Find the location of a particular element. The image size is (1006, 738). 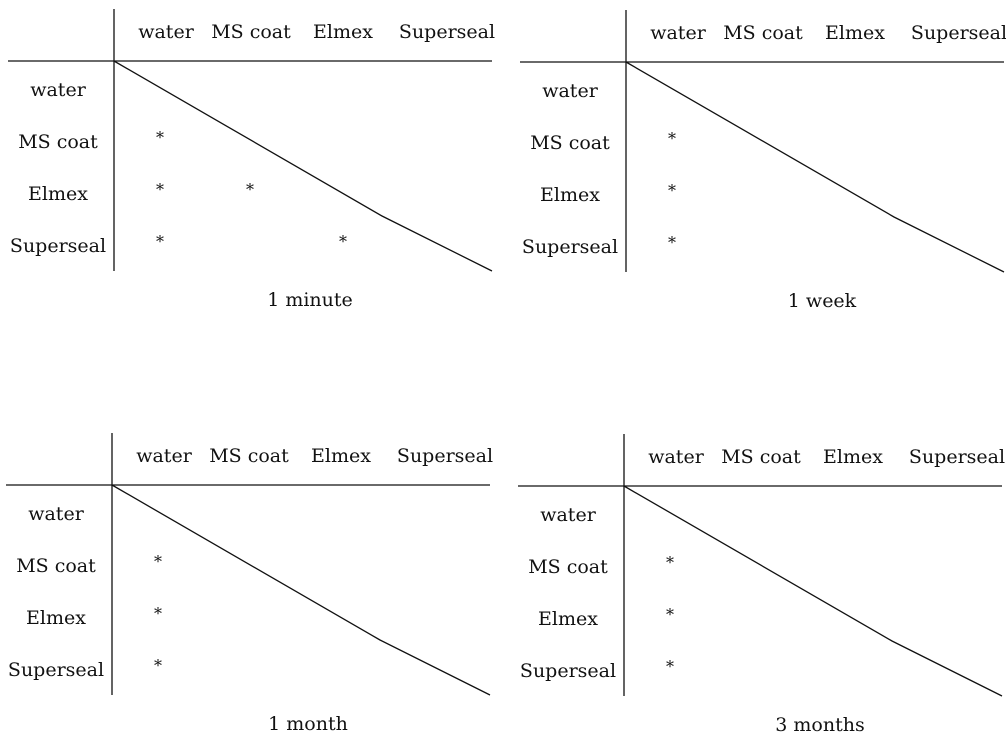

panel-caption: 1 minute is located at coordinates (310, 300).